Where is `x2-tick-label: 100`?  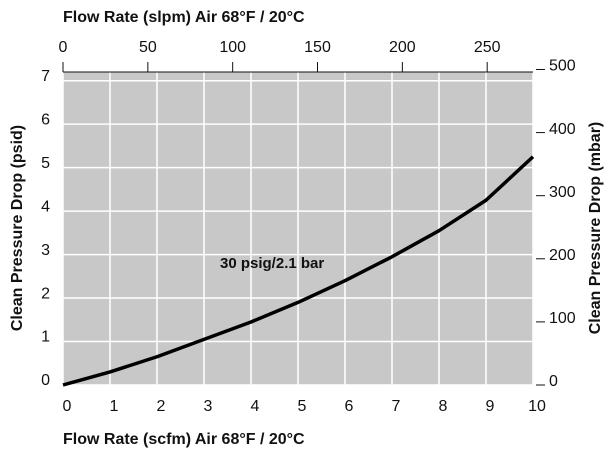 x2-tick-label: 100 is located at coordinates (232, 47).